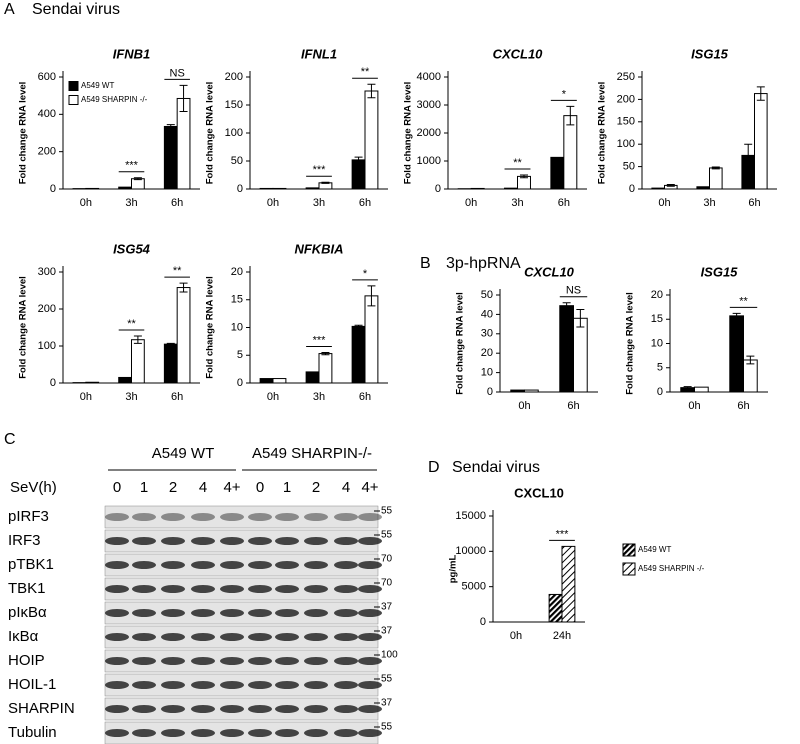 This screenshot has height=744, width=800. Describe the element at coordinates (114, 99) in the screenshot. I see `legend-label: A549 SHARPIN -/-` at that location.